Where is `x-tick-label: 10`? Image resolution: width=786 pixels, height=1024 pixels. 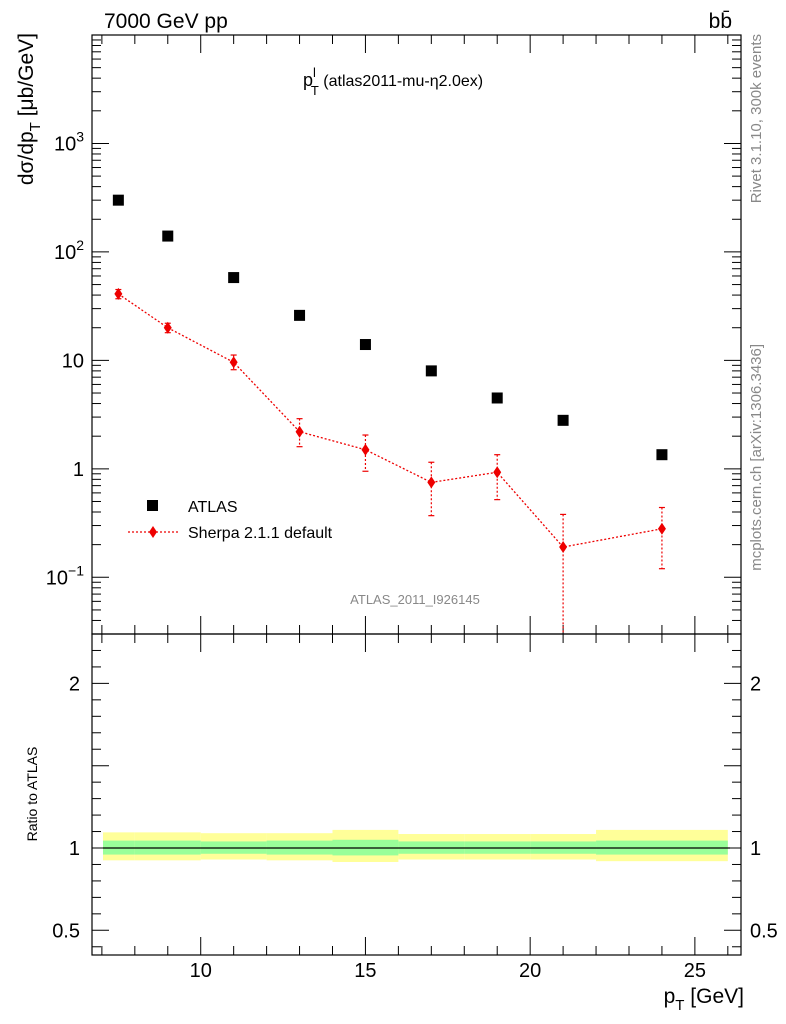
x-tick-label: 10 is located at coordinates (201, 971).